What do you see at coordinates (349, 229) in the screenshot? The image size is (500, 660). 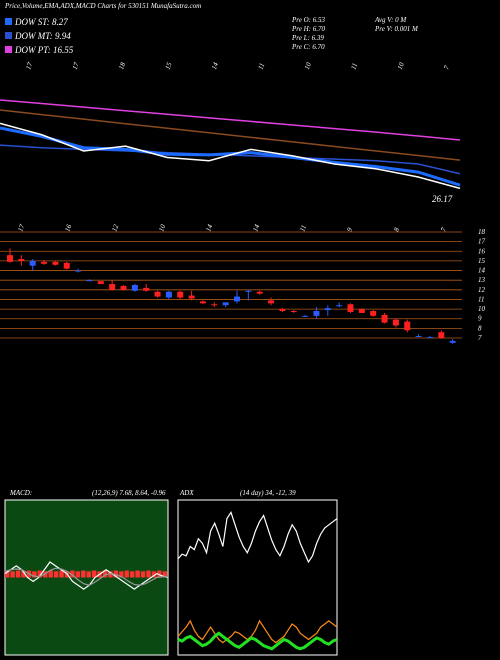 I see `date-label: 9` at bounding box center [349, 229].